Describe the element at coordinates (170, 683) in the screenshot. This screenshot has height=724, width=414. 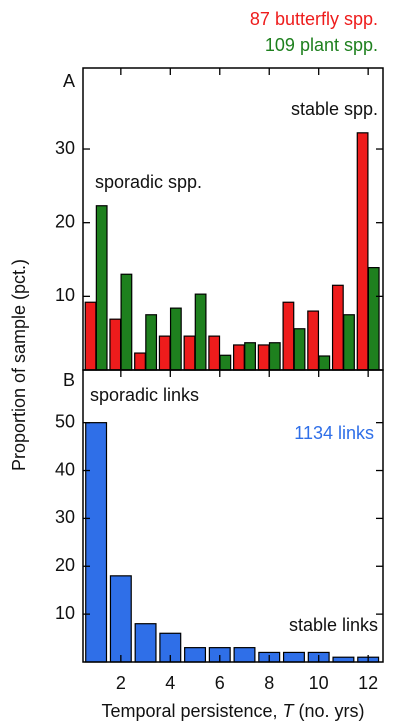
I see `x-tick-label: 4` at that location.